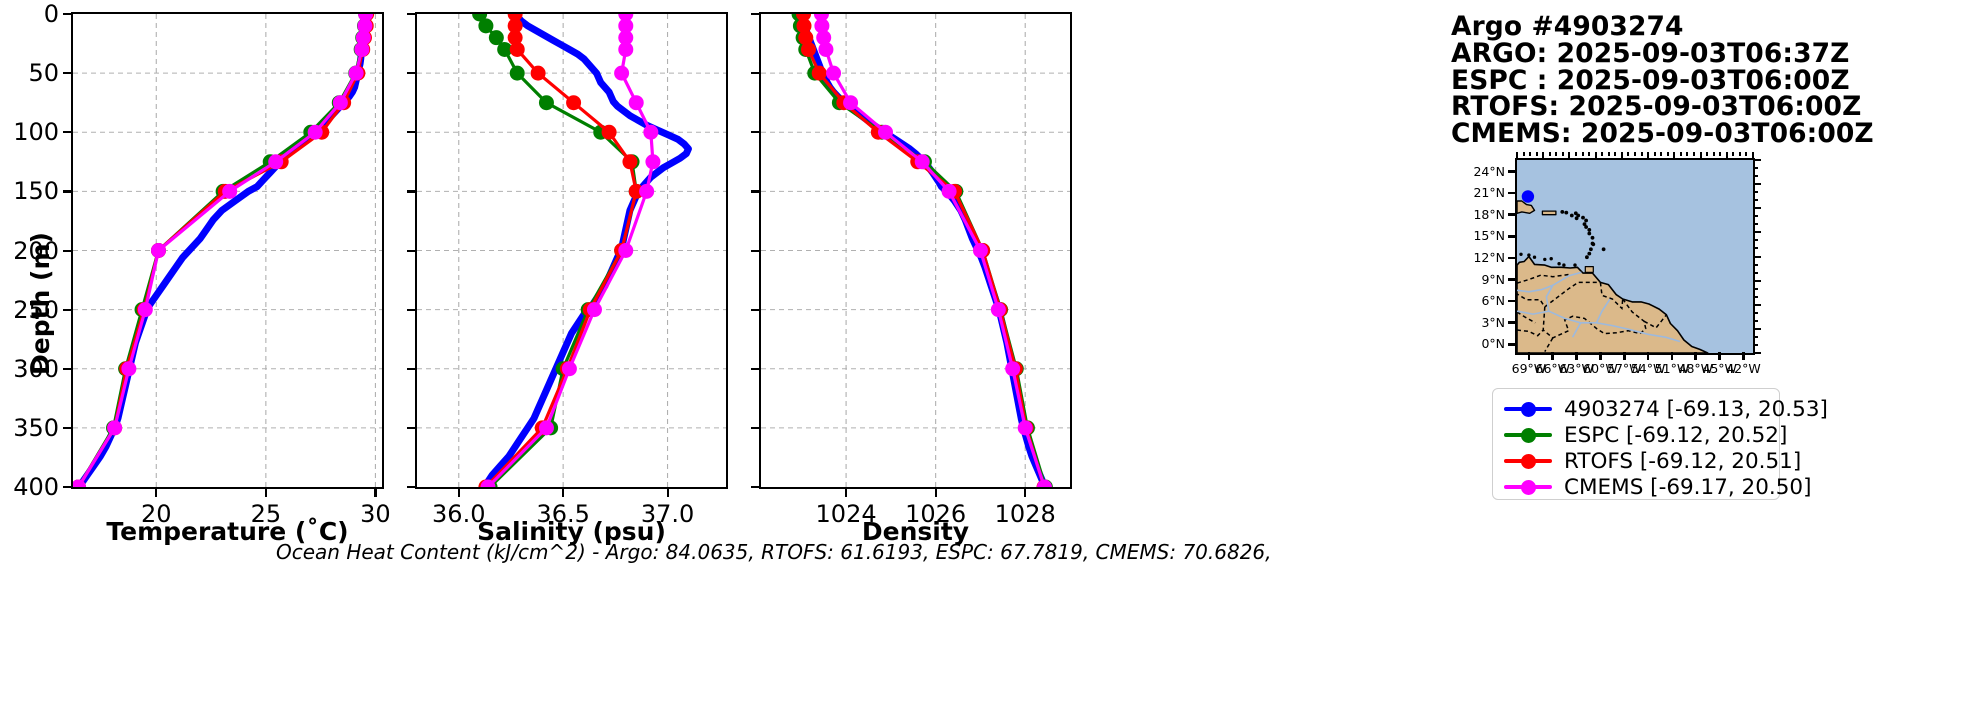 This screenshot has width=1967, height=712. What do you see at coordinates (563, 514) in the screenshot?
I see `x-tick-label: 36.5` at bounding box center [563, 514].